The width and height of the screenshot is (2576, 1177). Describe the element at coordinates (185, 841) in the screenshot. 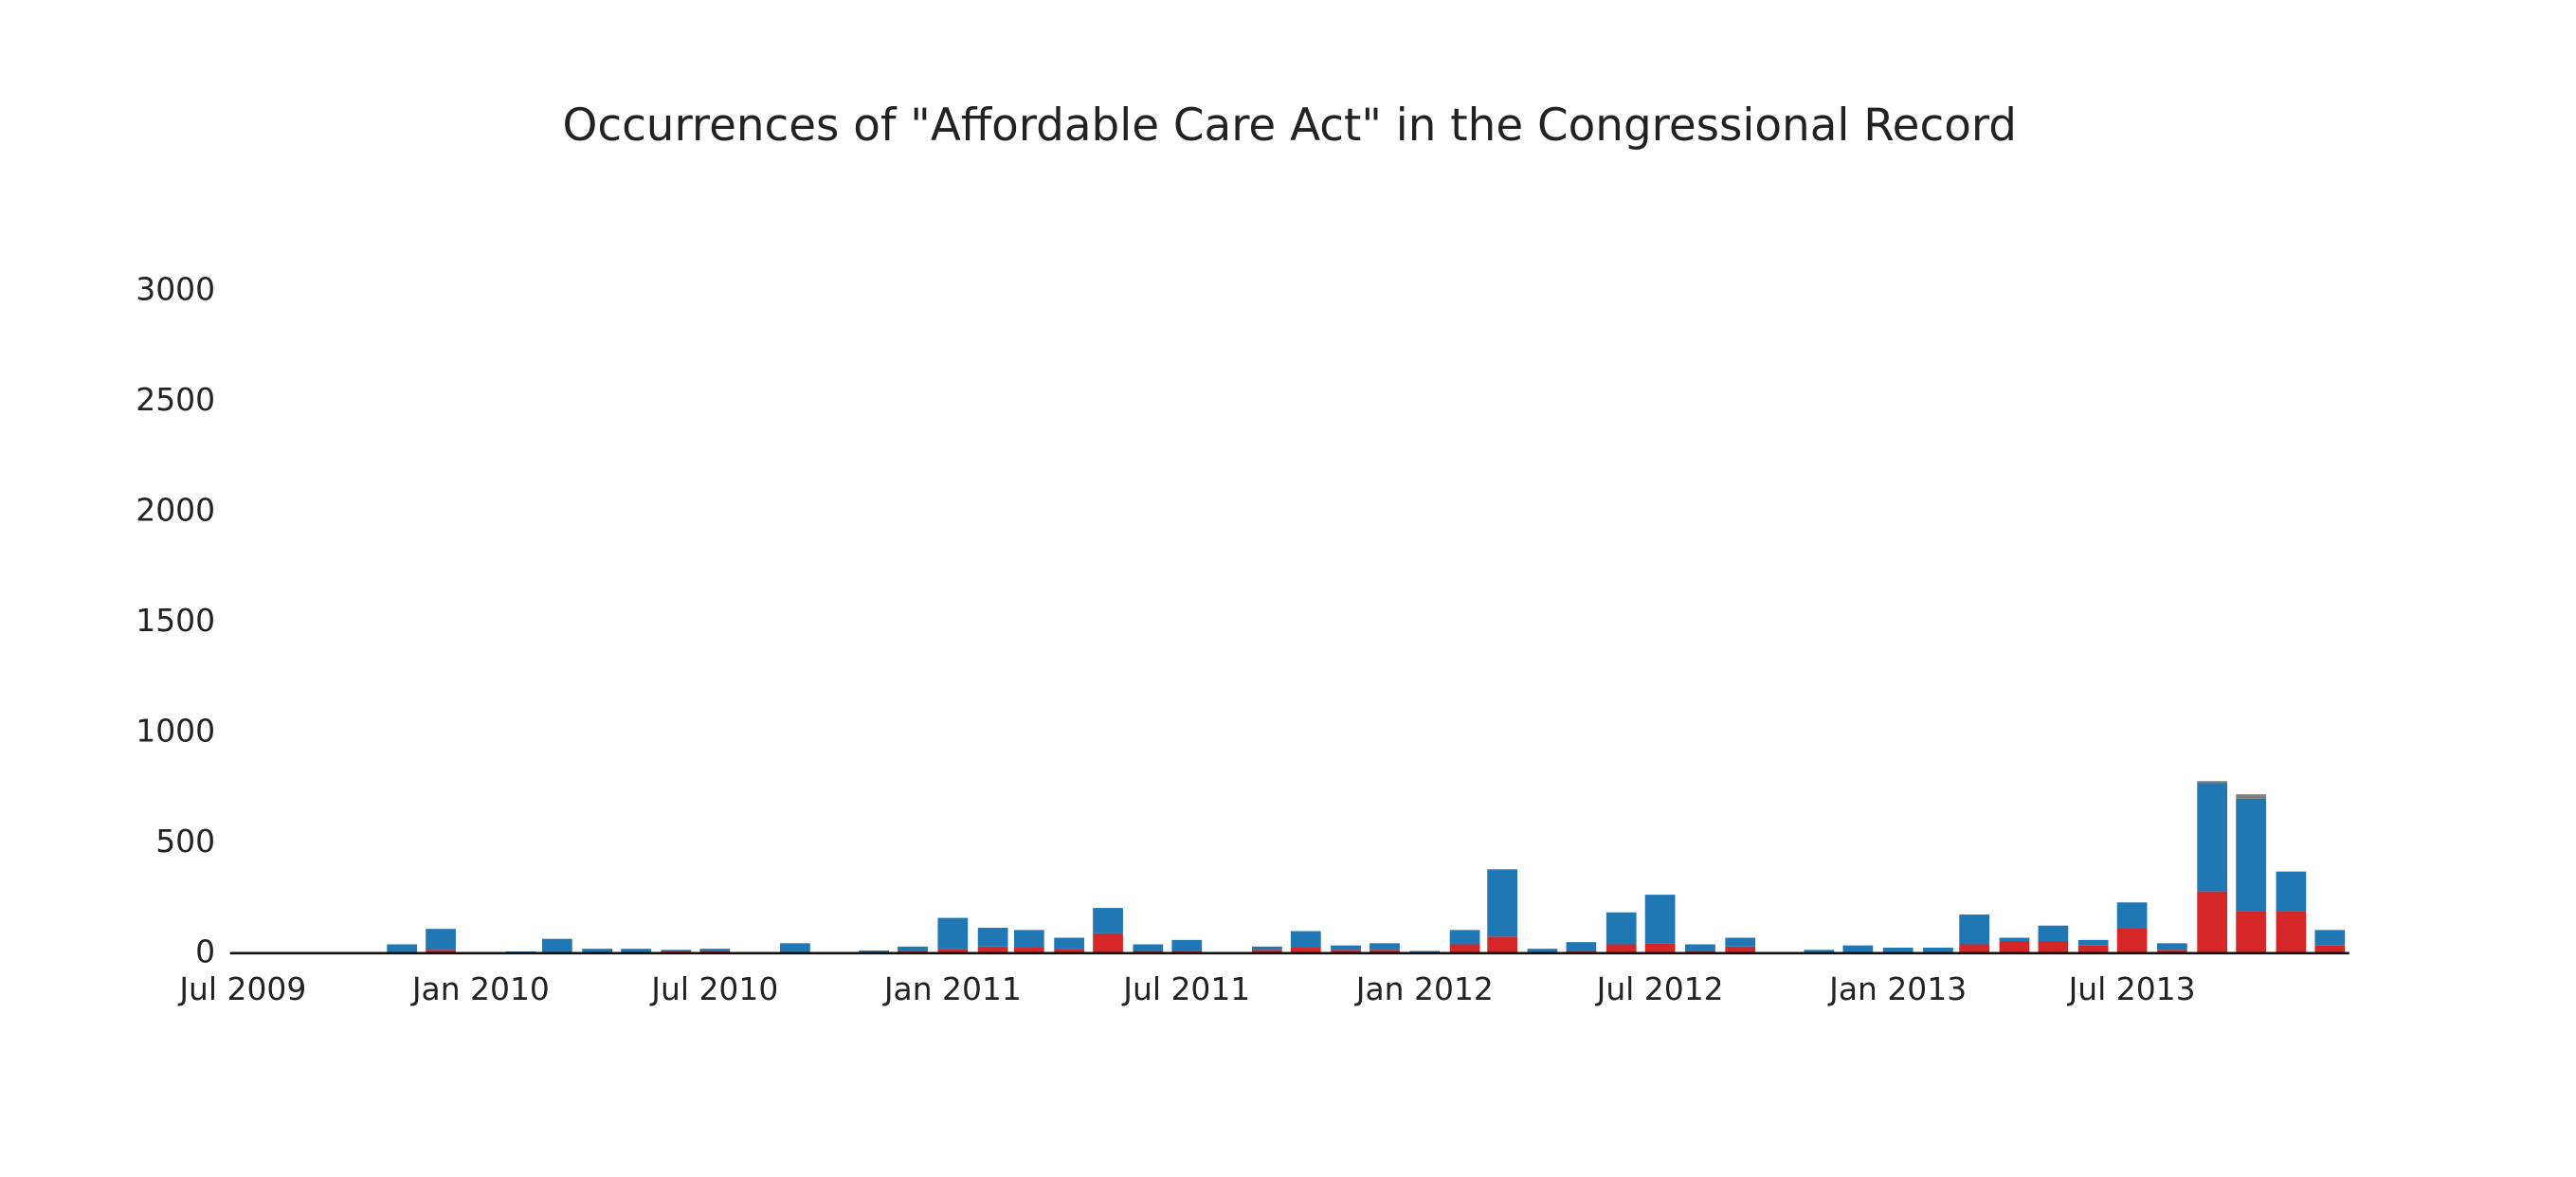

I see `y-tick-label: 500` at that location.